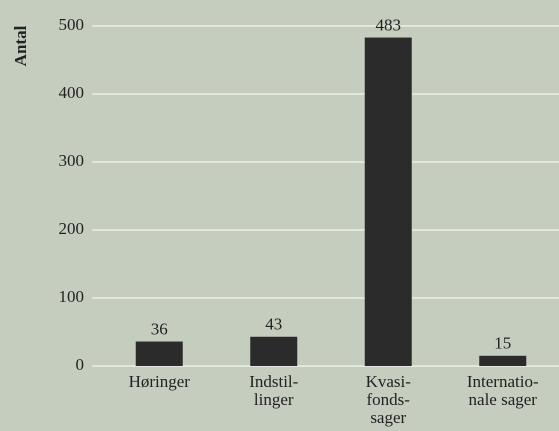  I want to click on x-tick-label: Høringer, so click(160, 381).